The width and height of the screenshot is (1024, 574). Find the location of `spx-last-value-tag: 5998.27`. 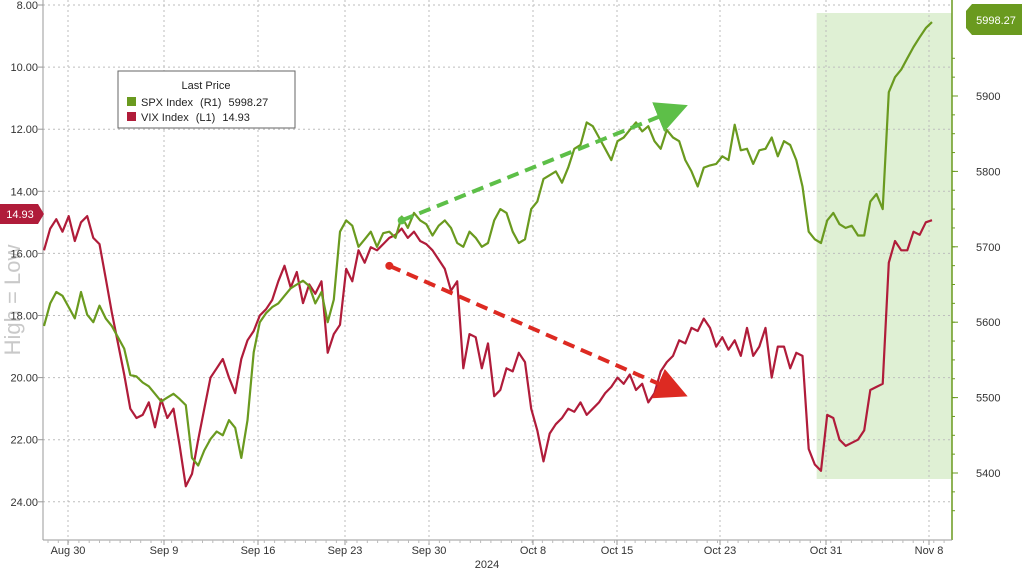

spx-last-value-tag: 5998.27 is located at coordinates (994, 19).